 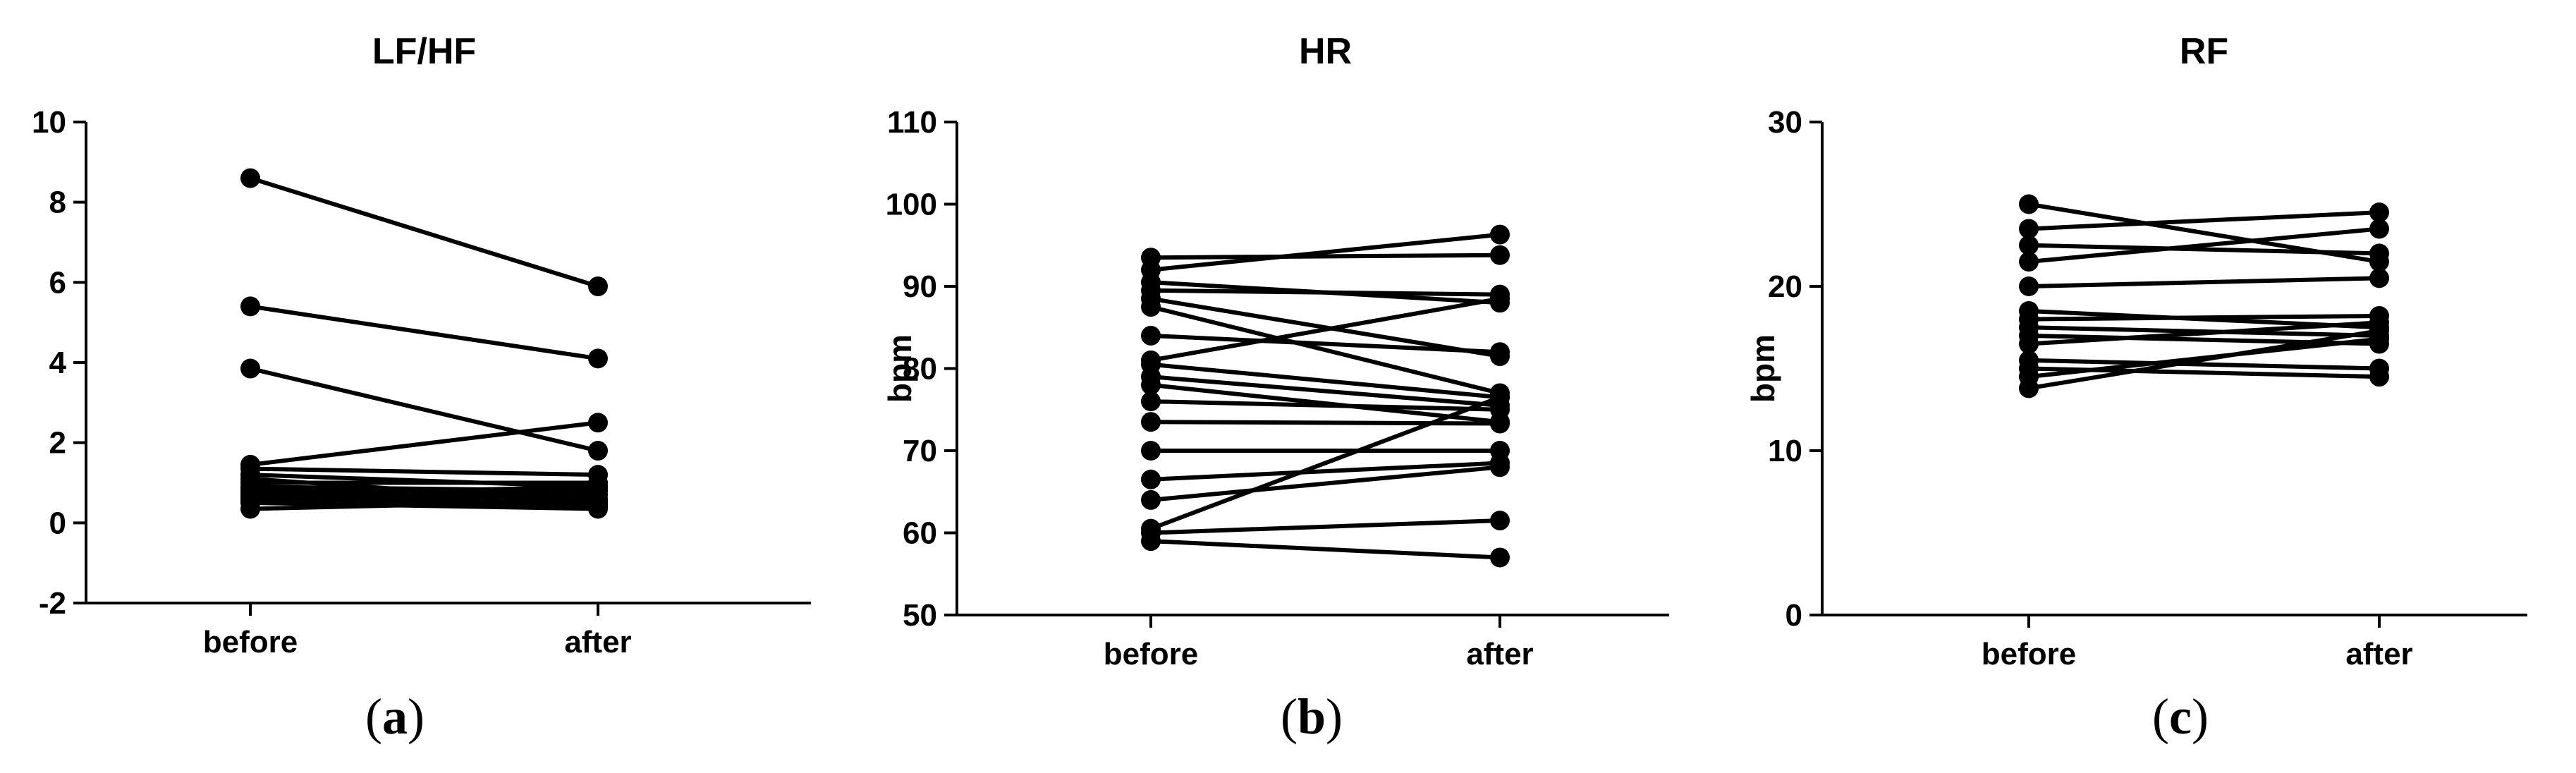 I want to click on y-tick-label: 70, so click(x=920, y=451).